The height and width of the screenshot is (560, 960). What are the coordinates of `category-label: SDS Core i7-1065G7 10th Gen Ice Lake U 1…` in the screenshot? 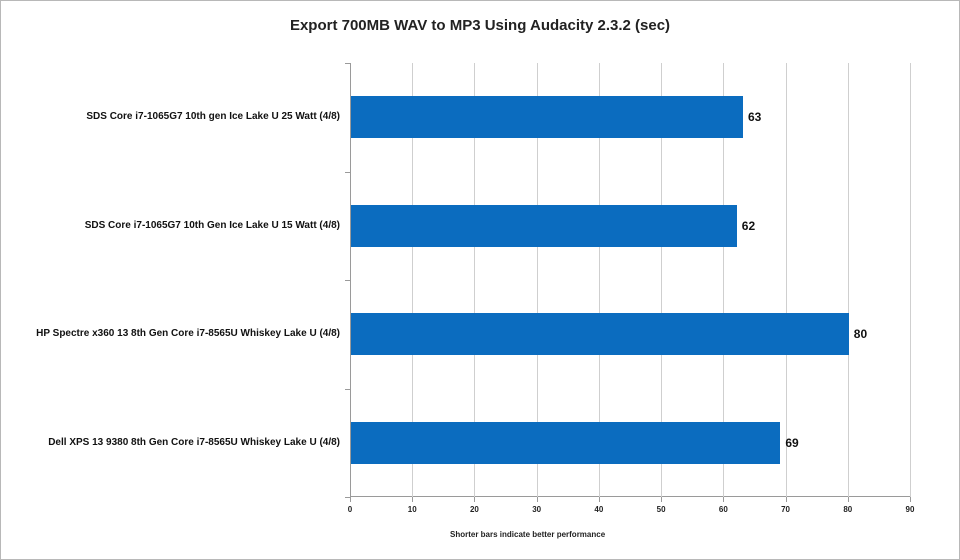 It's located at (212, 225).